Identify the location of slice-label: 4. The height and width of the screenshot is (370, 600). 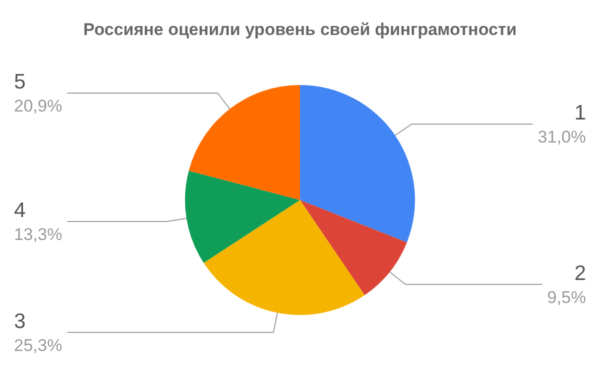
(20, 210).